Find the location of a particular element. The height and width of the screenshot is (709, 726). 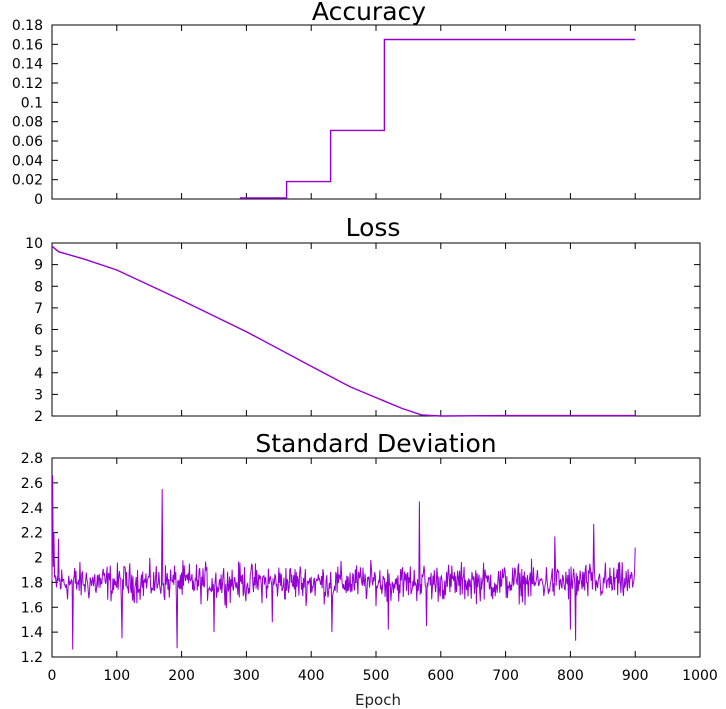

standard-deviation-x-tick-label: 500 is located at coordinates (376, 676).